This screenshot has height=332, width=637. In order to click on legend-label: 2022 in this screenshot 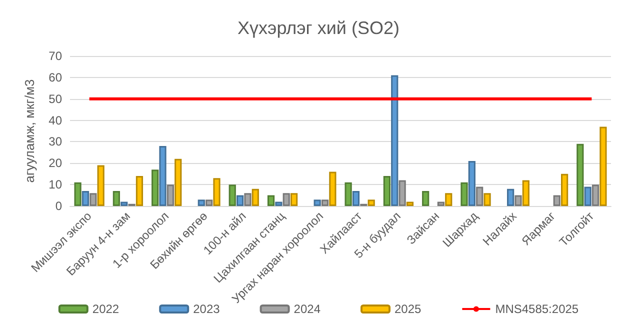, I will do `click(106, 309)`.